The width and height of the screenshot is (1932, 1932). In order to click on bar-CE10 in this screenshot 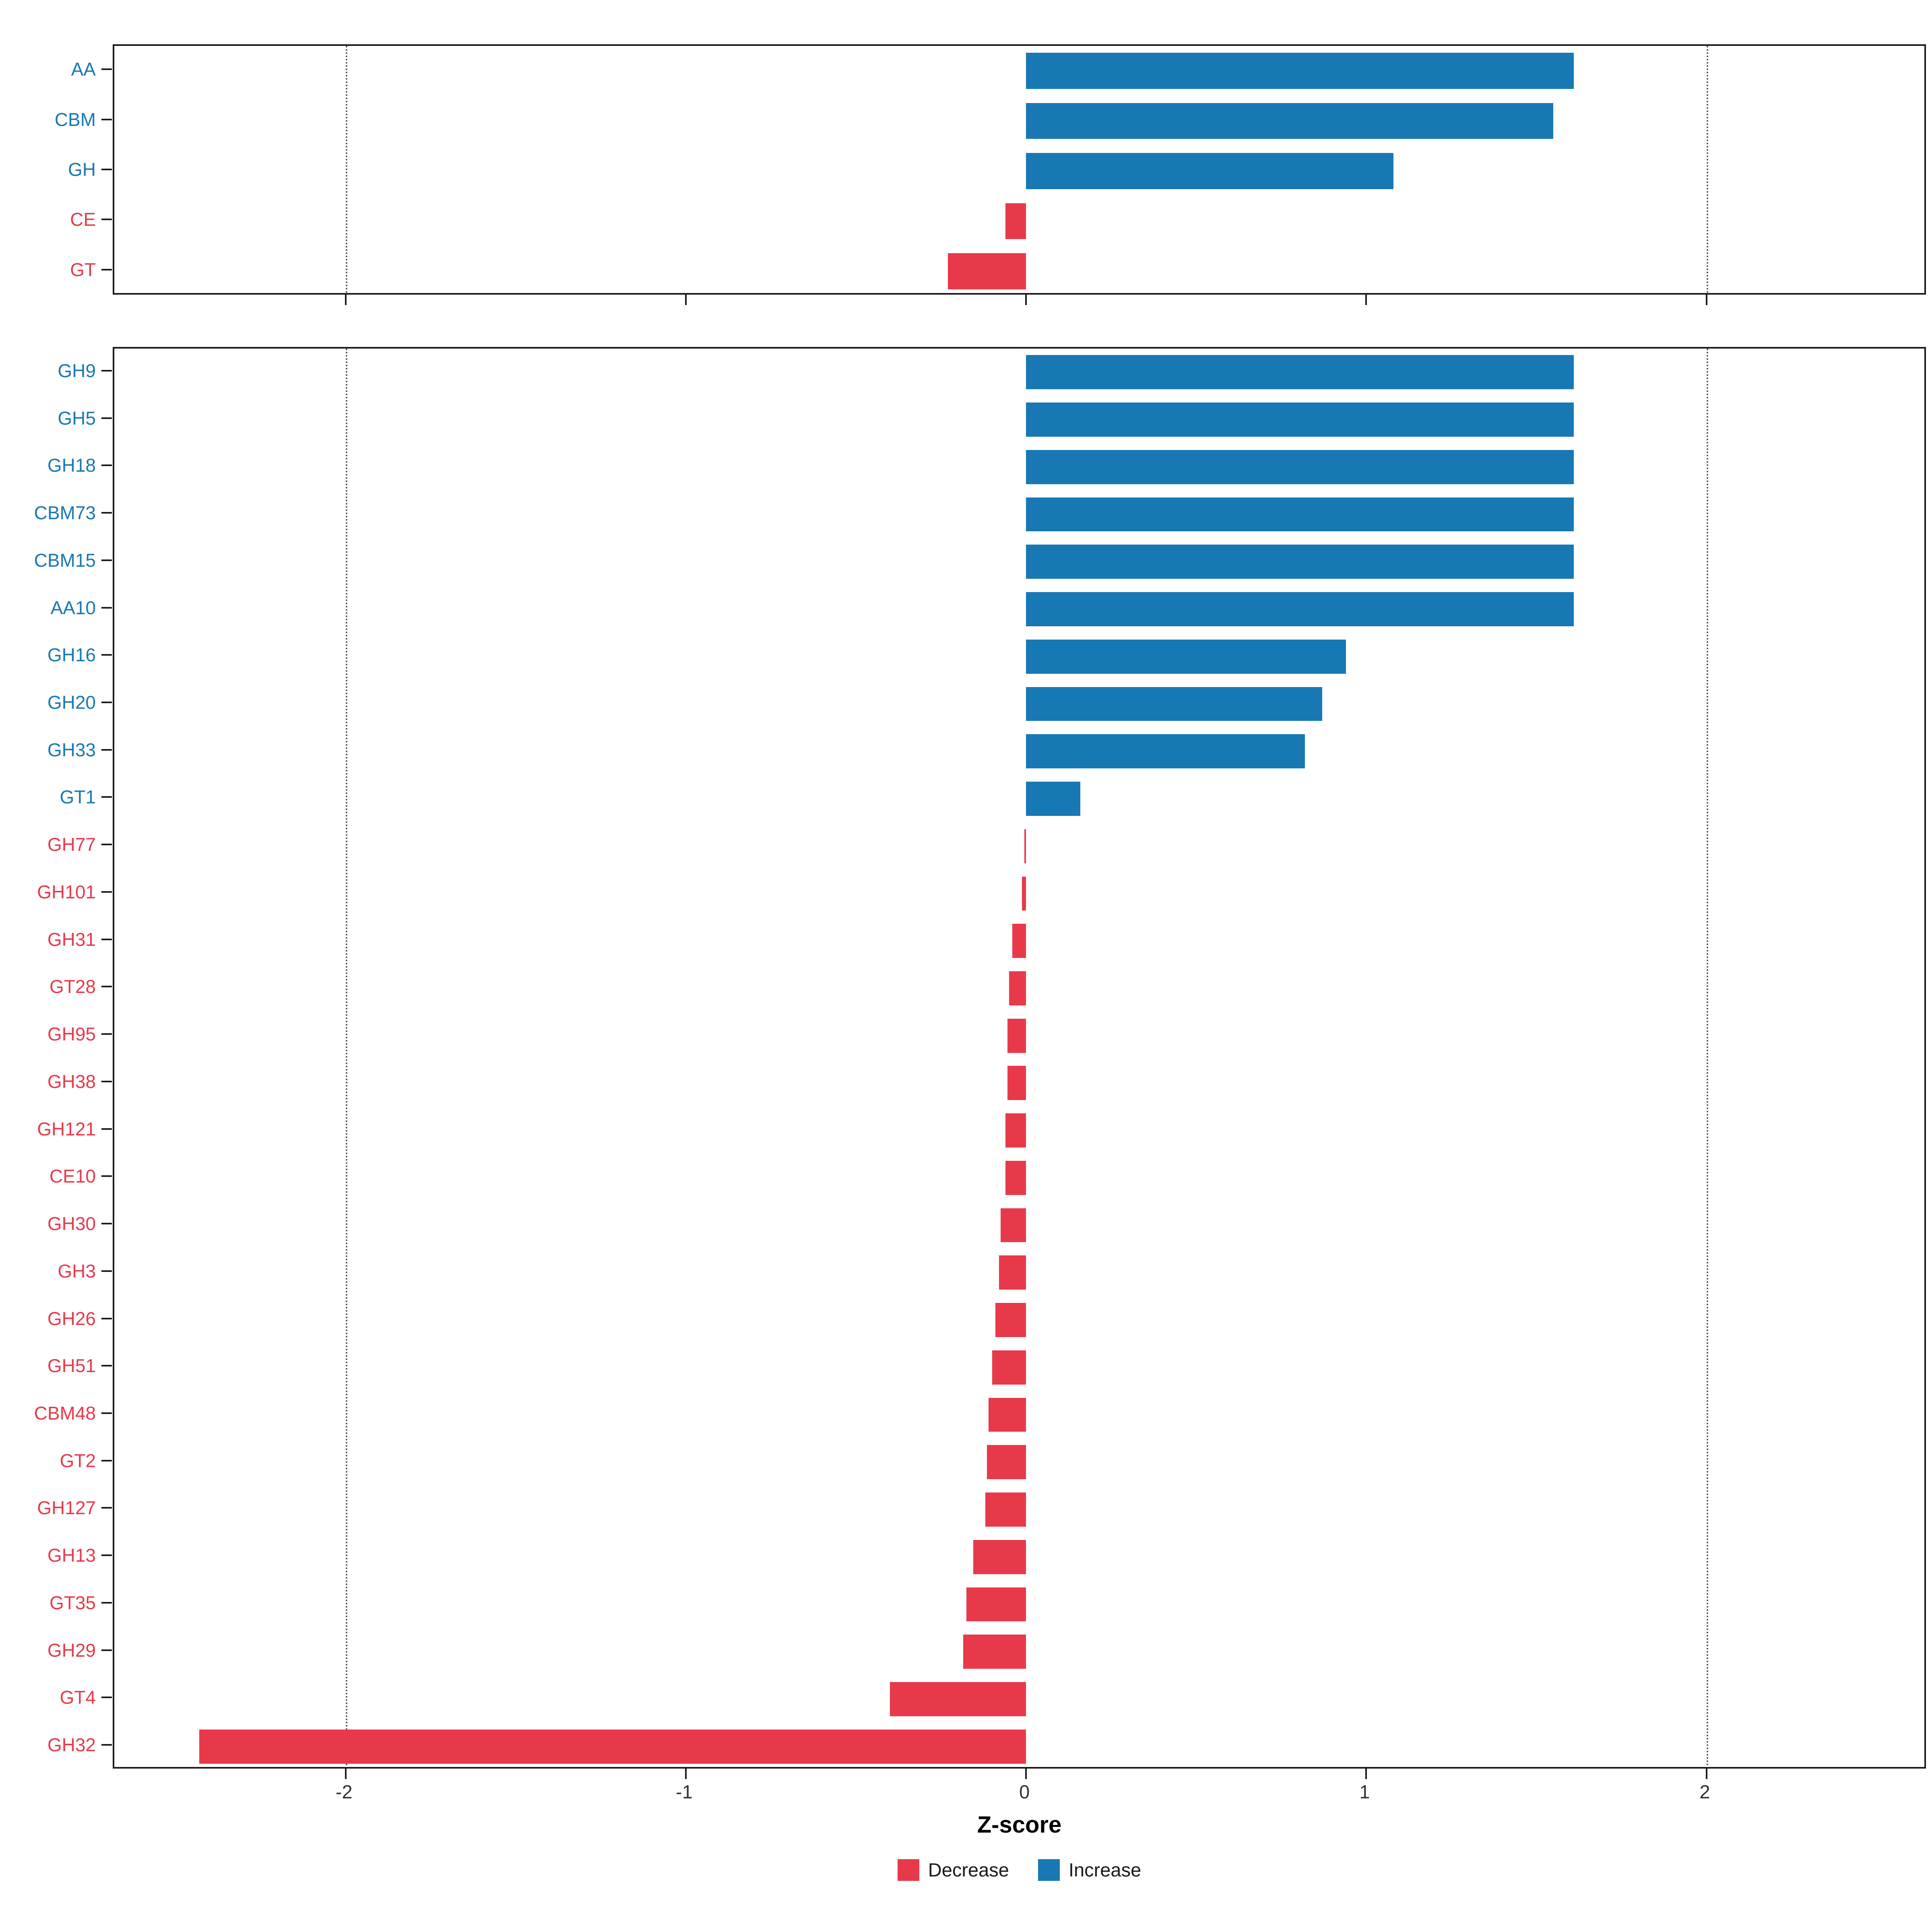, I will do `click(1015, 1177)`.